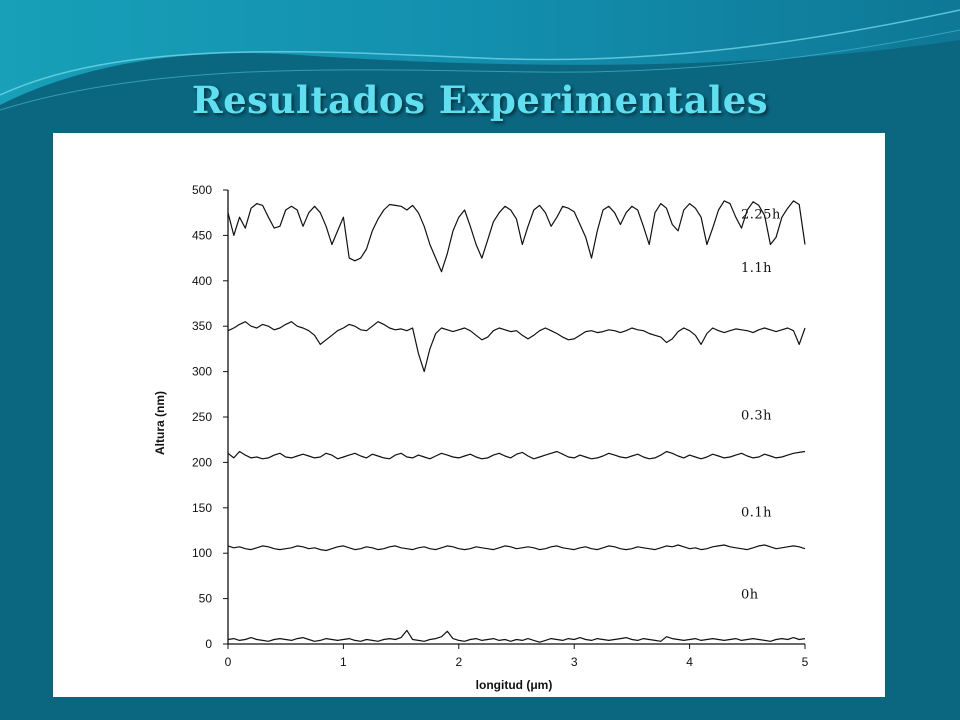 The width and height of the screenshot is (960, 720). I want to click on y-tick-label: 400, so click(202, 281).